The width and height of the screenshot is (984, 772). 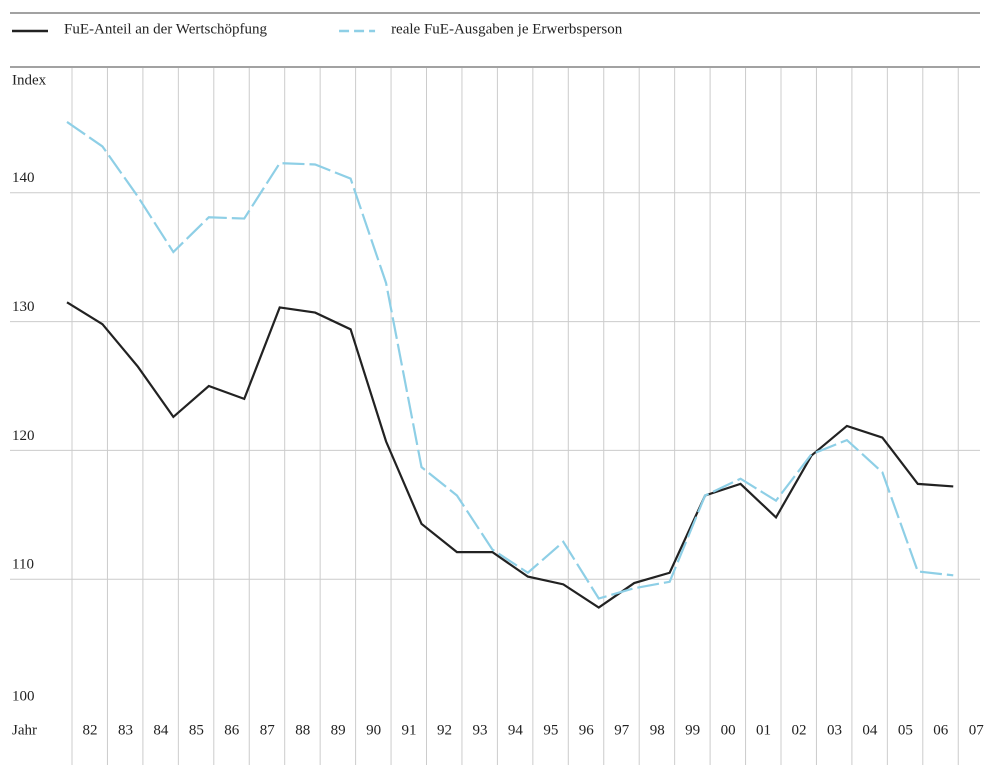 What do you see at coordinates (232, 730) in the screenshot?
I see `x-tick-label: 86` at bounding box center [232, 730].